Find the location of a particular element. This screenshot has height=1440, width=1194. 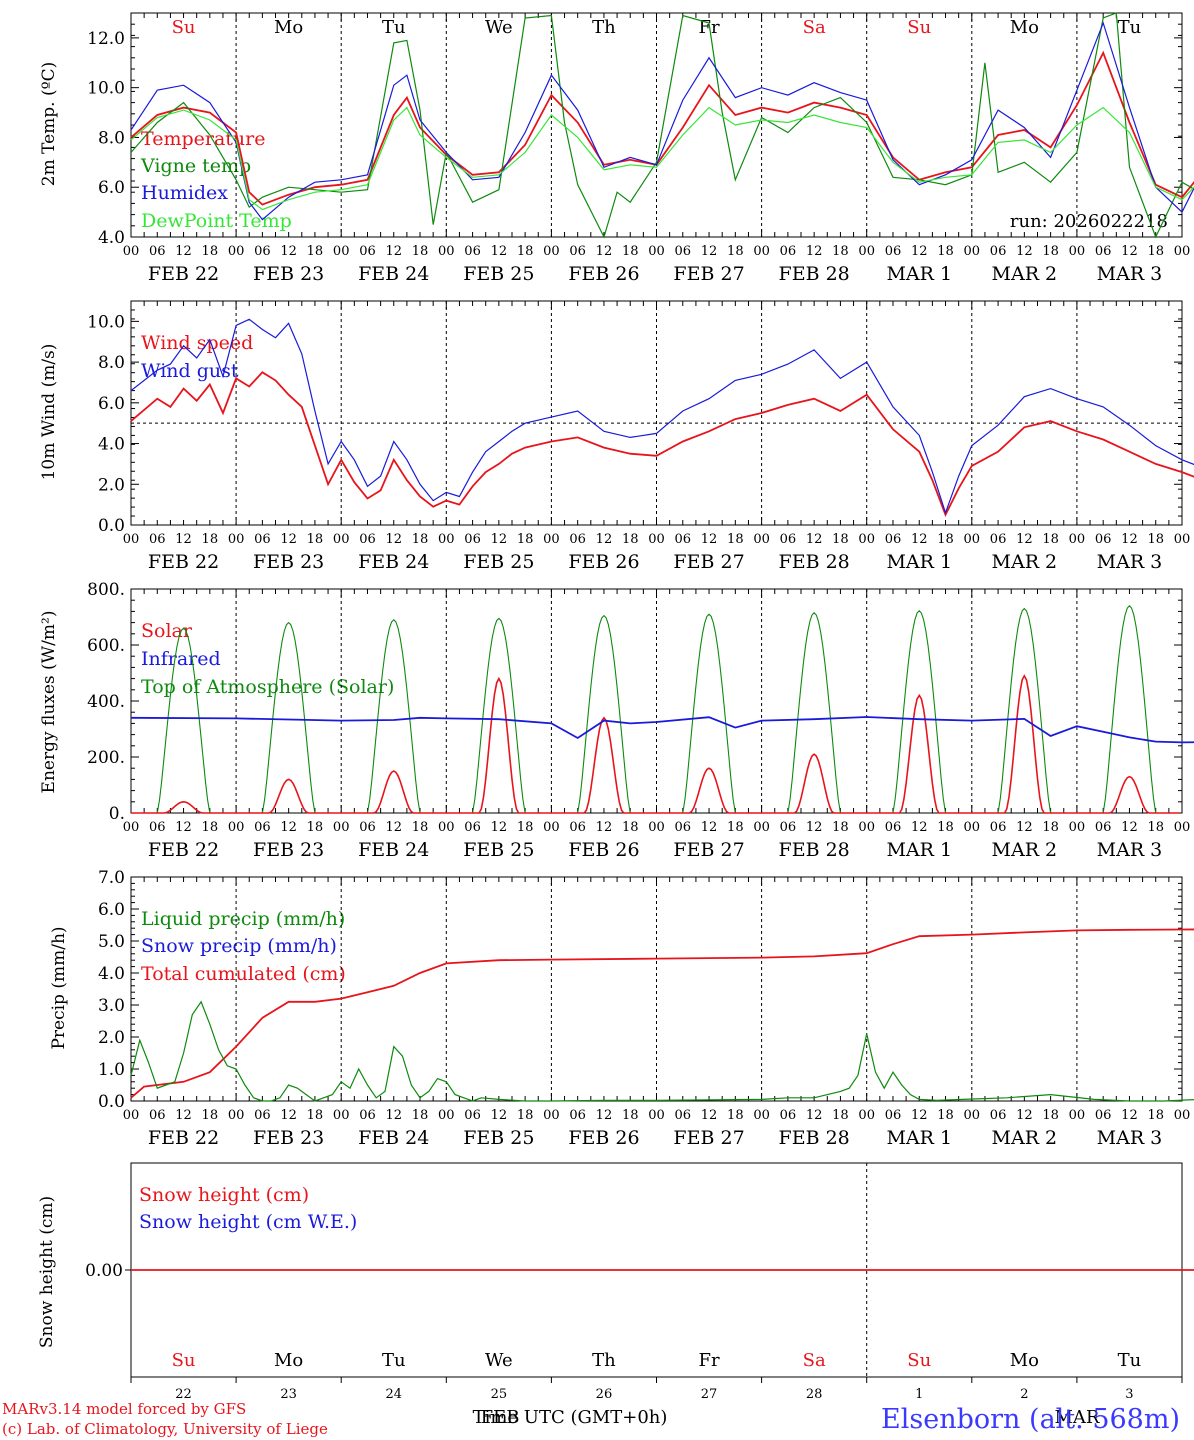

temp-ytick-label: 4.0 is located at coordinates (111, 238).